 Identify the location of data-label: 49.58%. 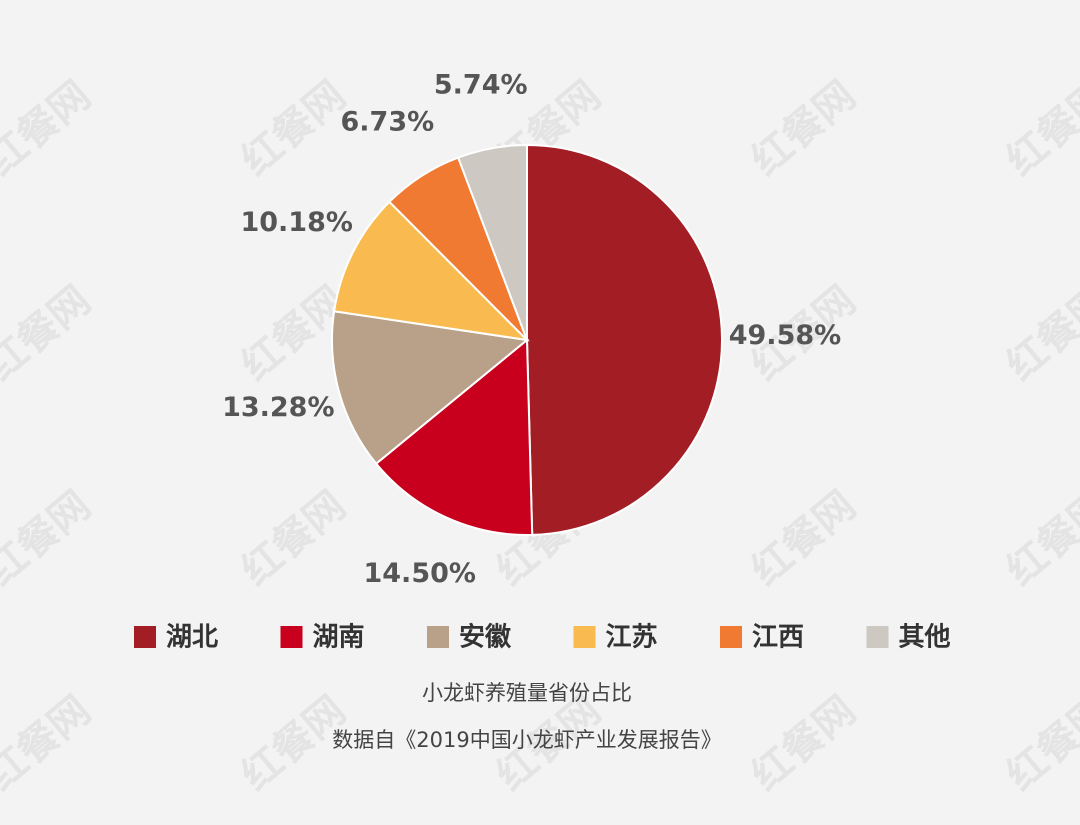
(785, 335).